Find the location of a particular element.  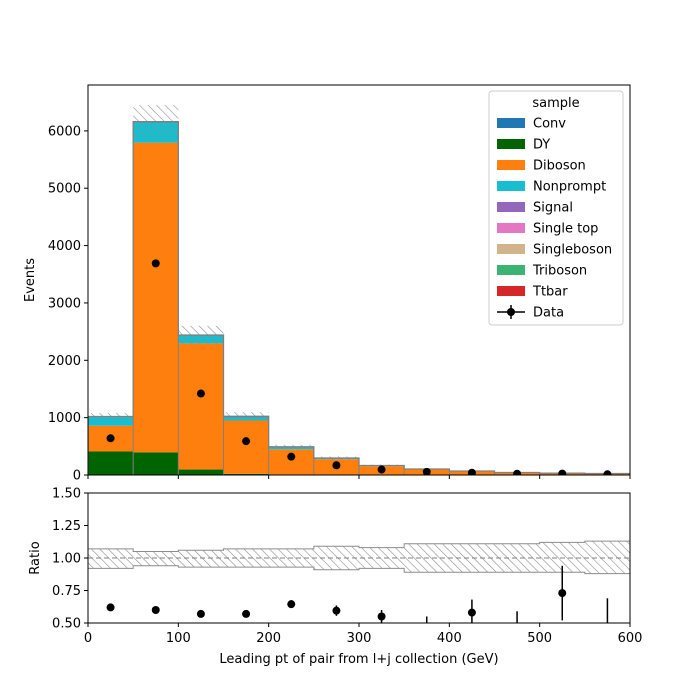

legend-ttbar-swatch is located at coordinates (511, 291).